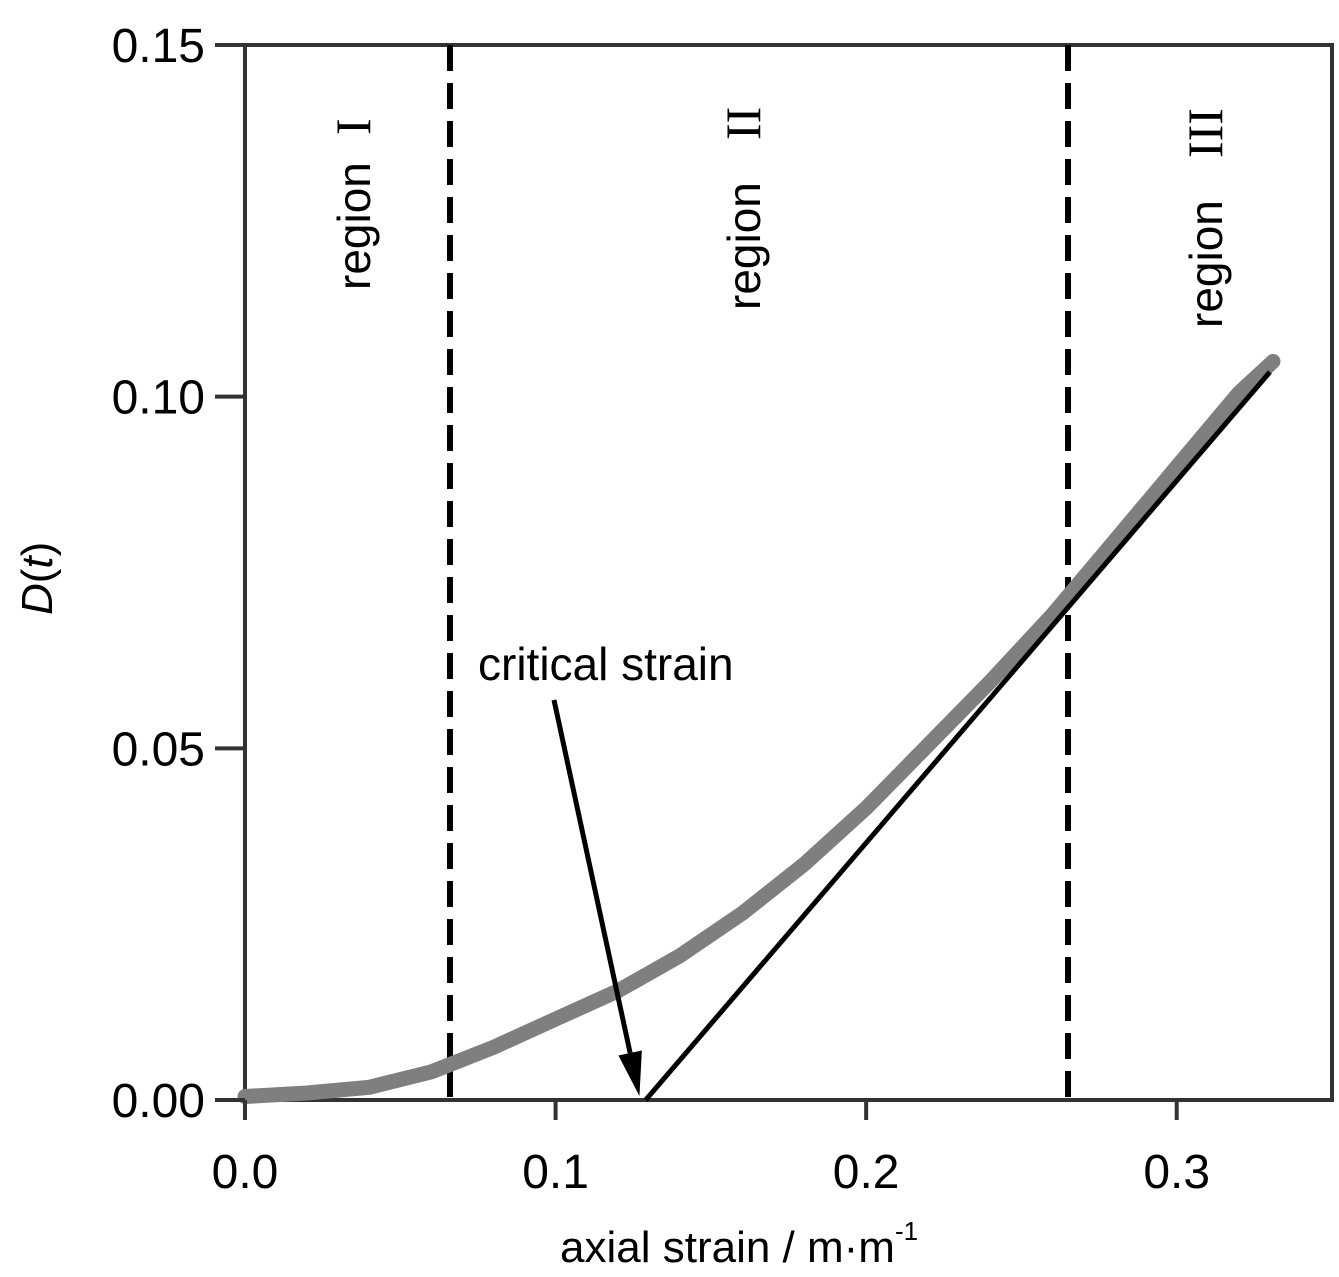 The image size is (1339, 1277). Describe the element at coordinates (158, 749) in the screenshot. I see `y-tick-label: 0.05` at that location.